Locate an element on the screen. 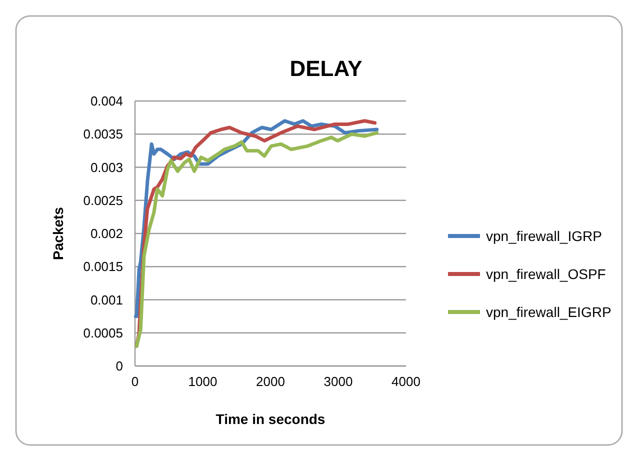 This screenshot has height=461, width=638. legend-label: vpn_firewall_EIGRP is located at coordinates (549, 312).